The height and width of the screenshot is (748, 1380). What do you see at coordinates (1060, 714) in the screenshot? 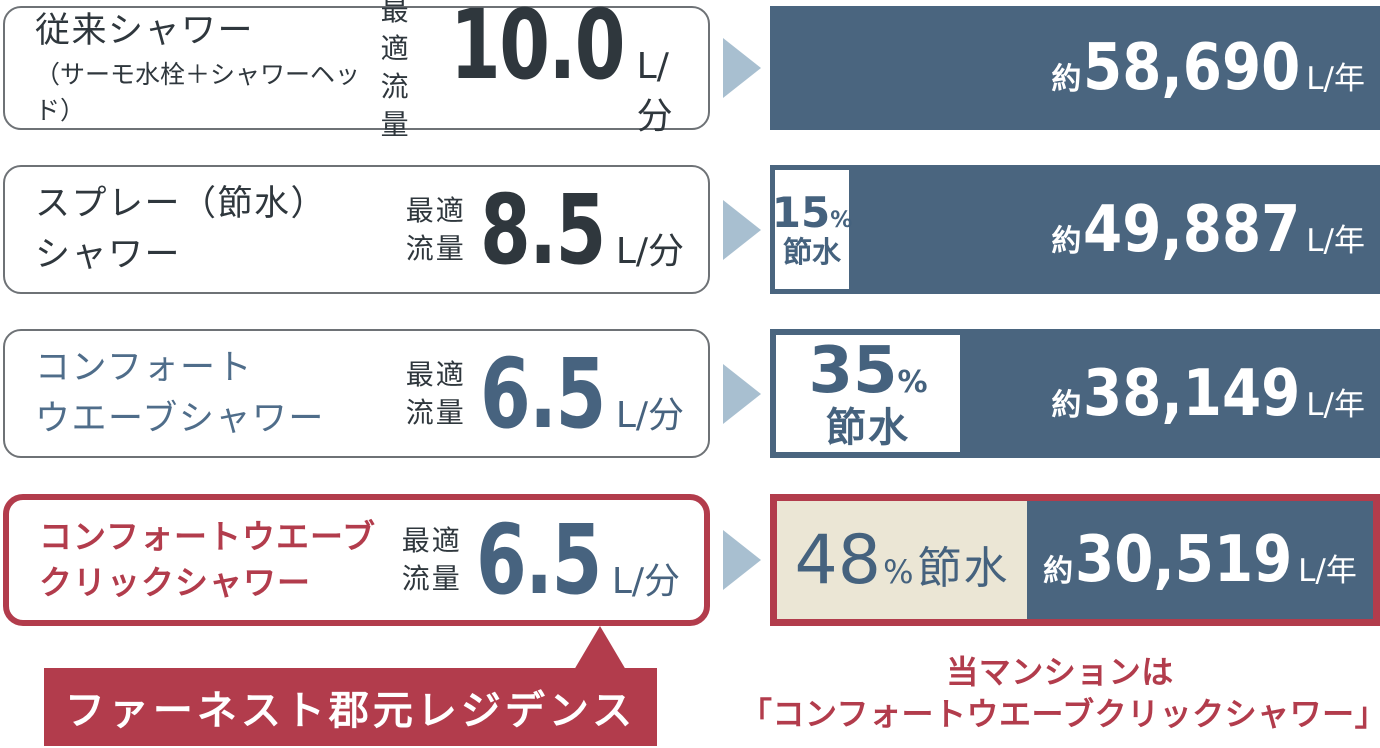
I see `mansion-note-line2: 「コンフォートウエーブクリックシャワー」` at bounding box center [1060, 714].